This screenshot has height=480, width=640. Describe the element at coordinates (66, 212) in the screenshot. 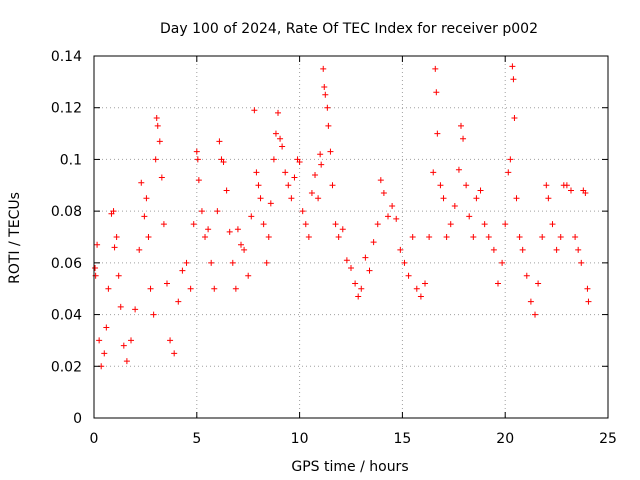

I see `y-tick-label: 0.08` at that location.